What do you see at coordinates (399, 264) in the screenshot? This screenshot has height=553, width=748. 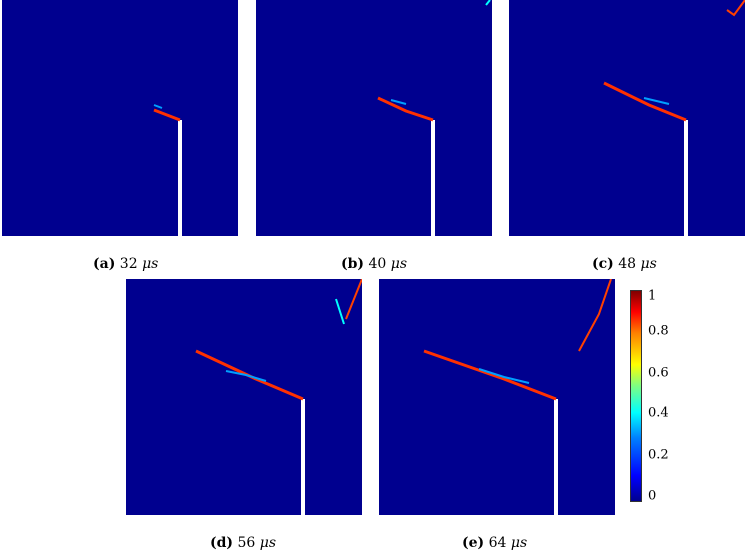 I see `caption-b-unit: μs` at bounding box center [399, 264].